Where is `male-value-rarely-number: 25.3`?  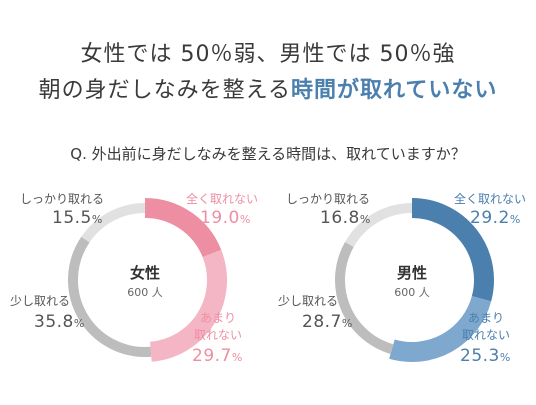
male-value-rarely-number: 25.3 is located at coordinates (480, 356).